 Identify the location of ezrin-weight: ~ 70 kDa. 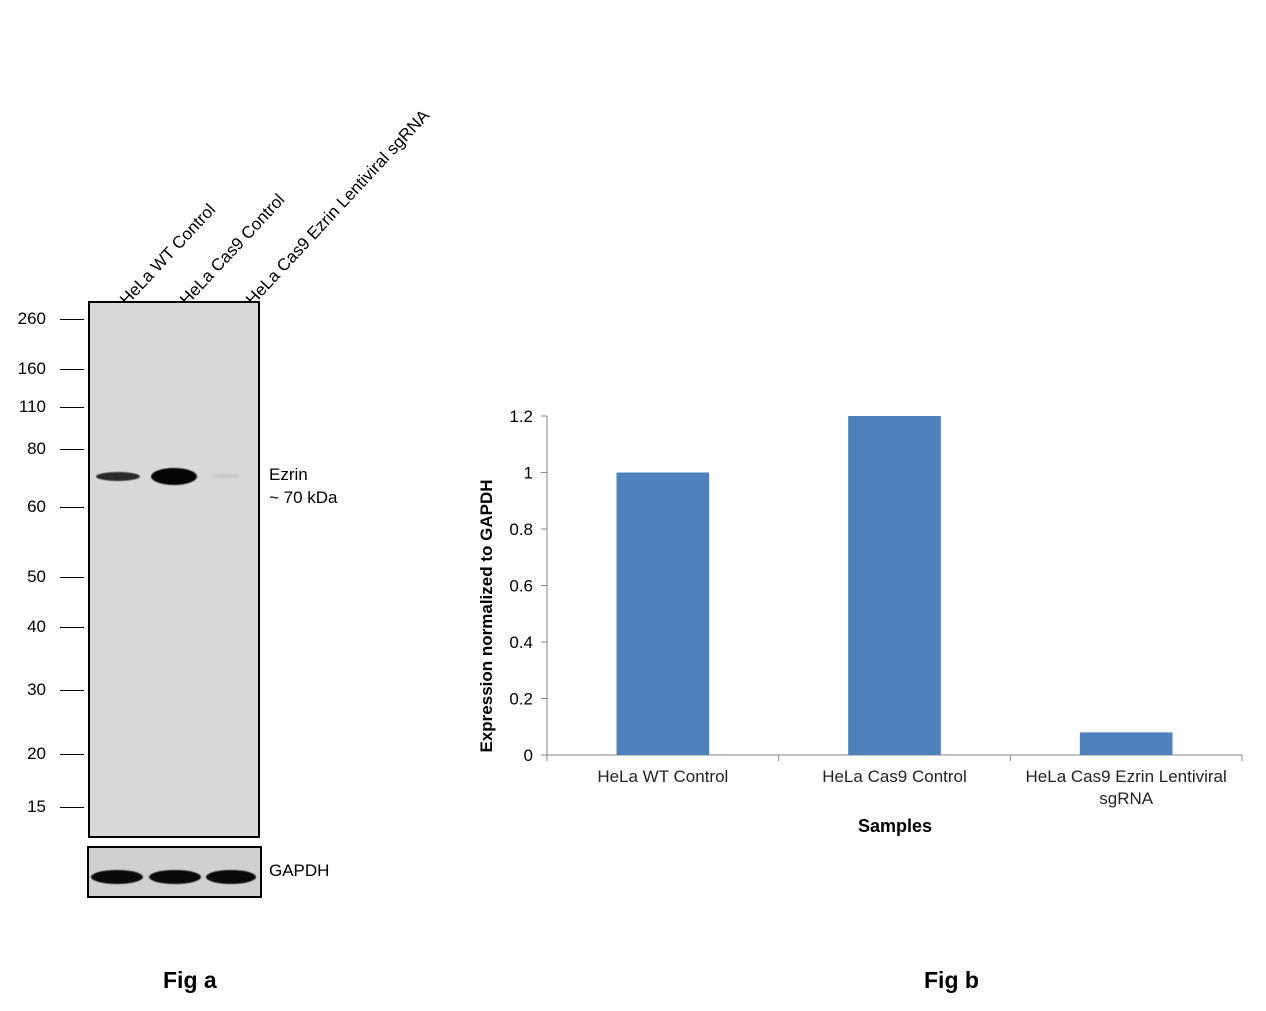
(303, 497).